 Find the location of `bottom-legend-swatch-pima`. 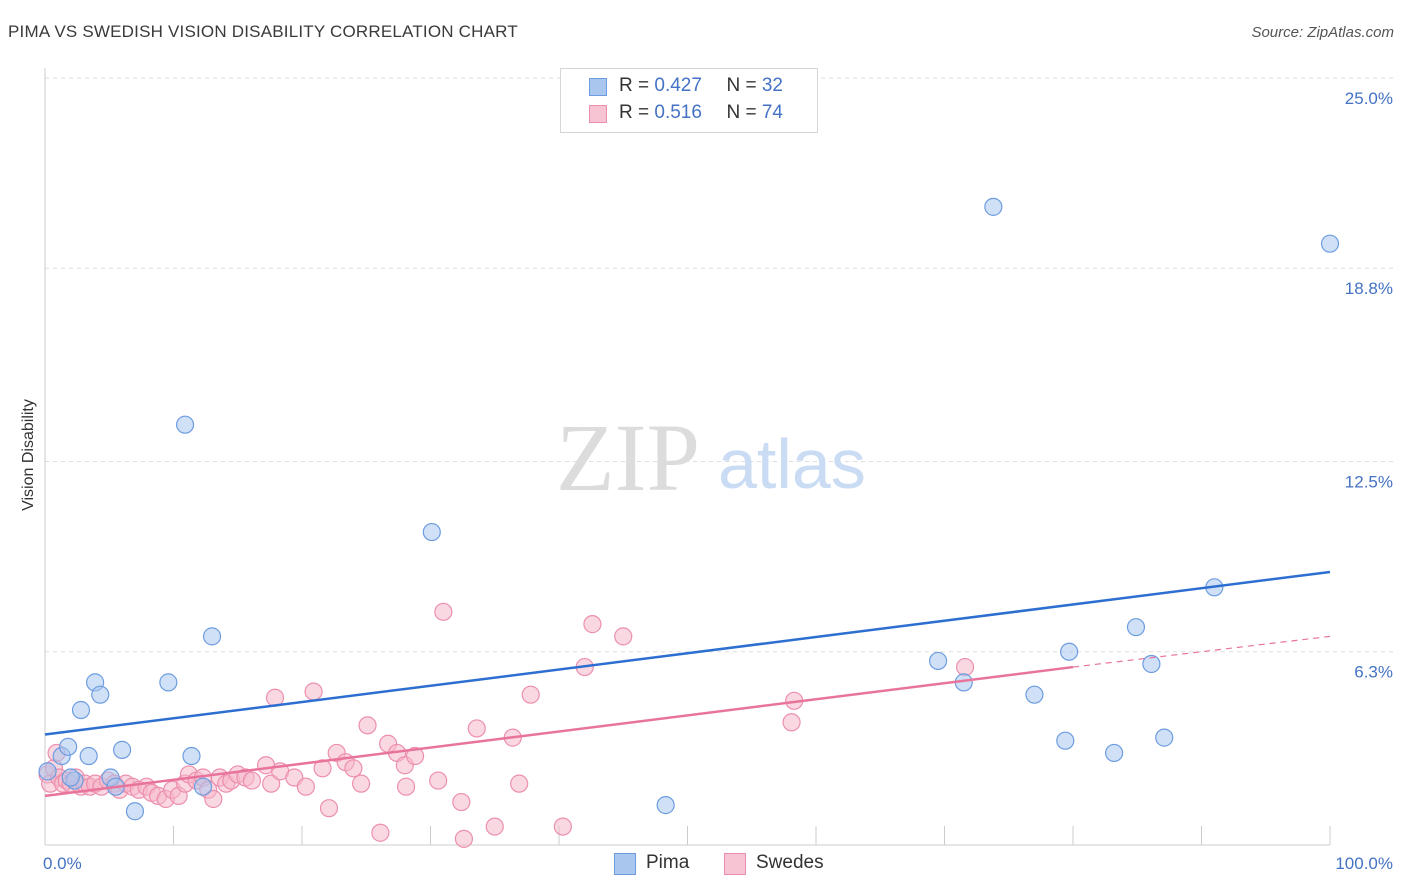

bottom-legend-swatch-pima is located at coordinates (625, 864).